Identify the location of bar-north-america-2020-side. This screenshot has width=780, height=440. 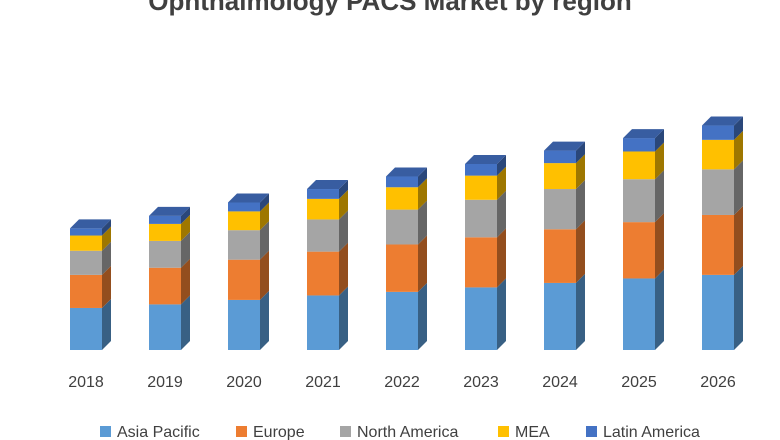
(264, 240).